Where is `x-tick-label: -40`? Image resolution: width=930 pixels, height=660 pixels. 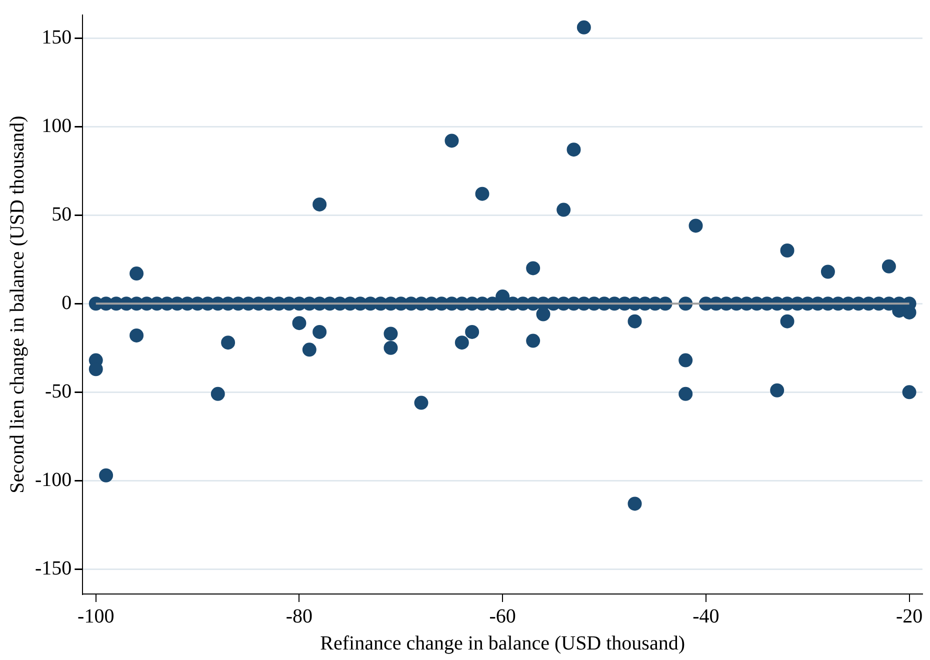
x-tick-label: -40 is located at coordinates (706, 616).